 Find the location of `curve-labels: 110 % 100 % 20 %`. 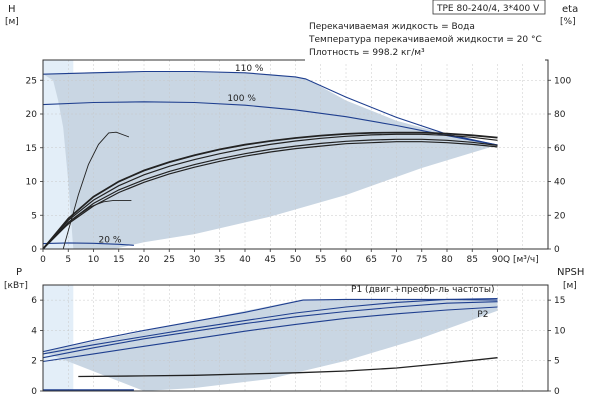

curve-labels: 110 % 100 % 20 % is located at coordinates (181, 154).